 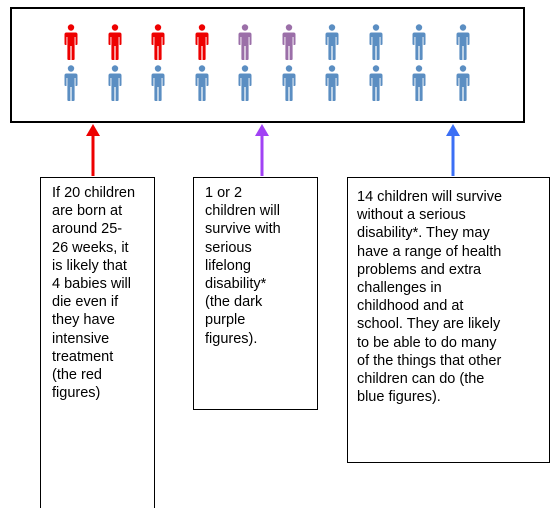 I want to click on blue-arrow, so click(x=453, y=150).